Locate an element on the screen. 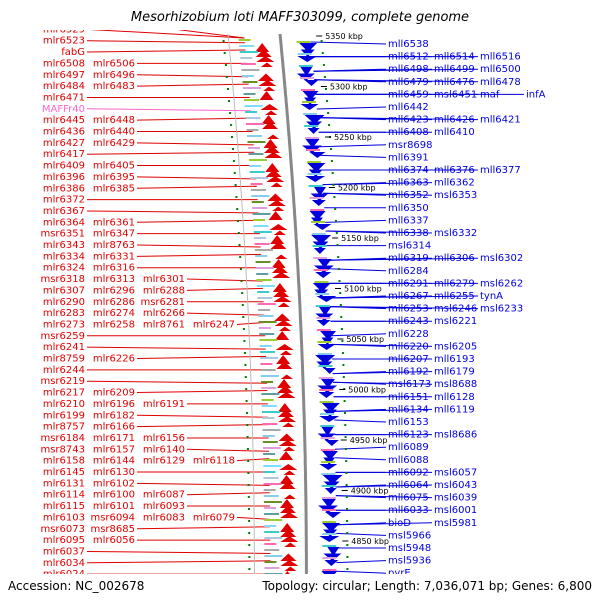  gene-label: msl6302 is located at coordinates (501, 258).